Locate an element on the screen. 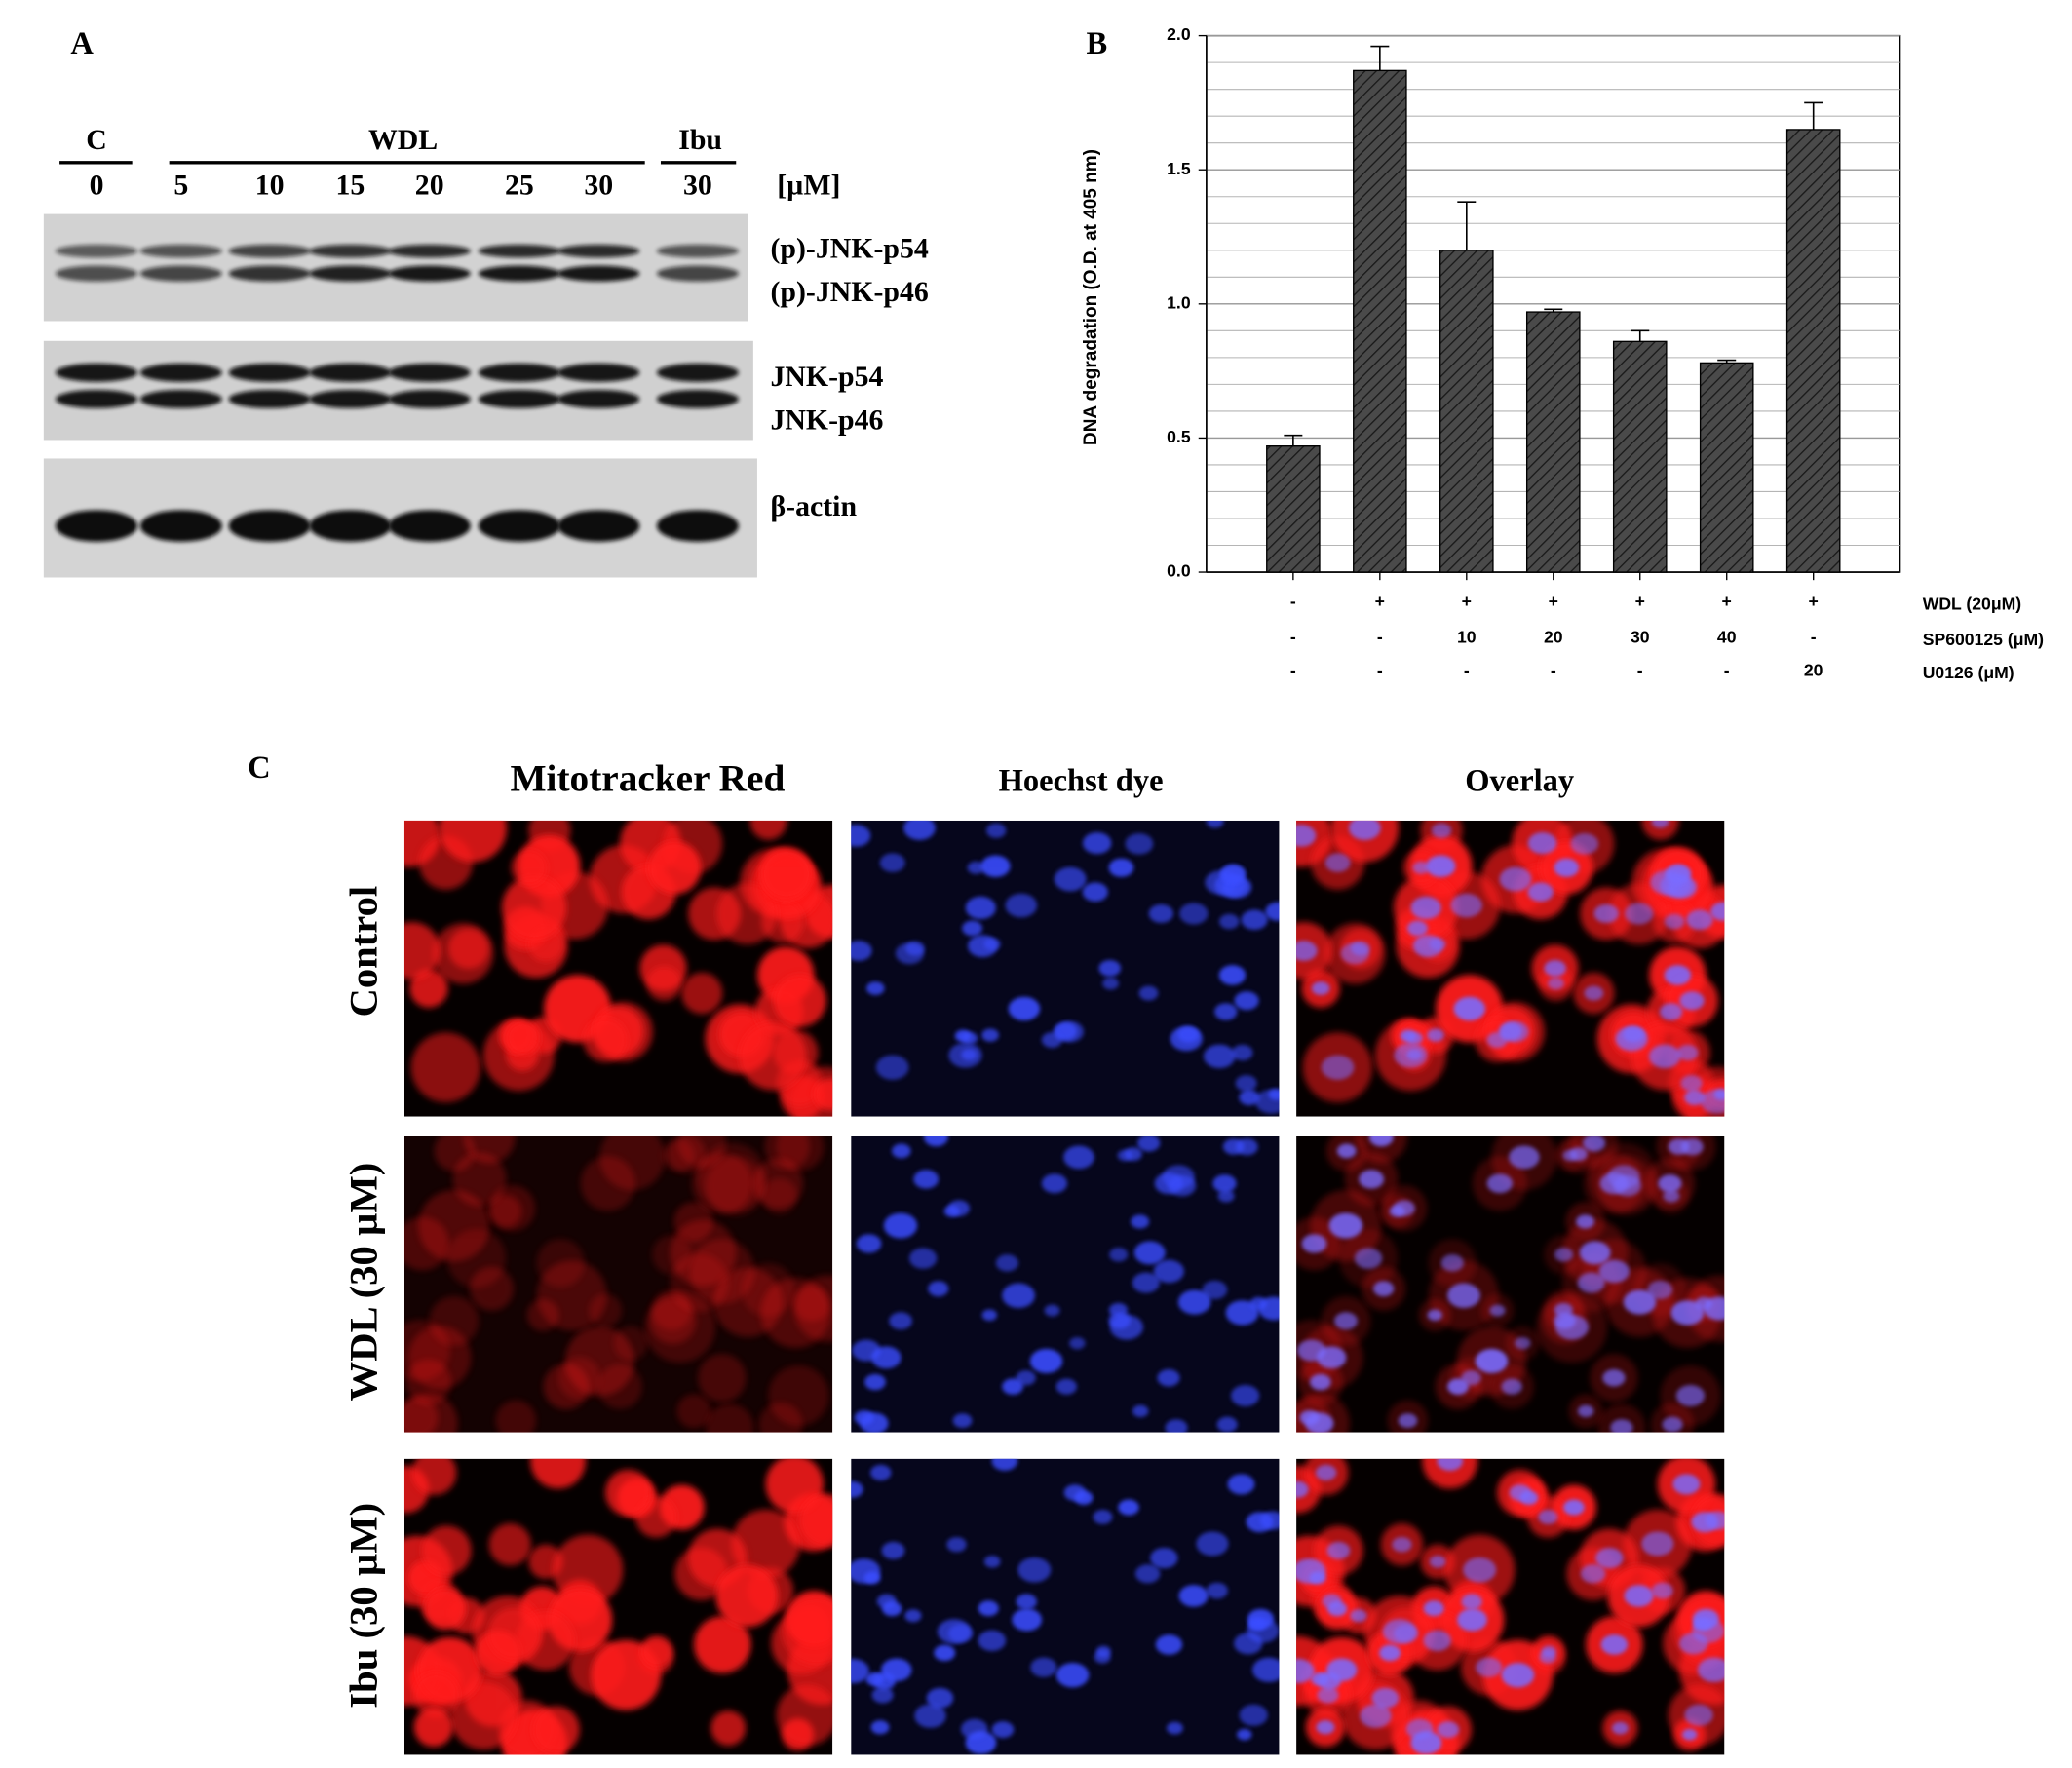 This screenshot has width=2072, height=1768. group-label: Ibu is located at coordinates (700, 140).